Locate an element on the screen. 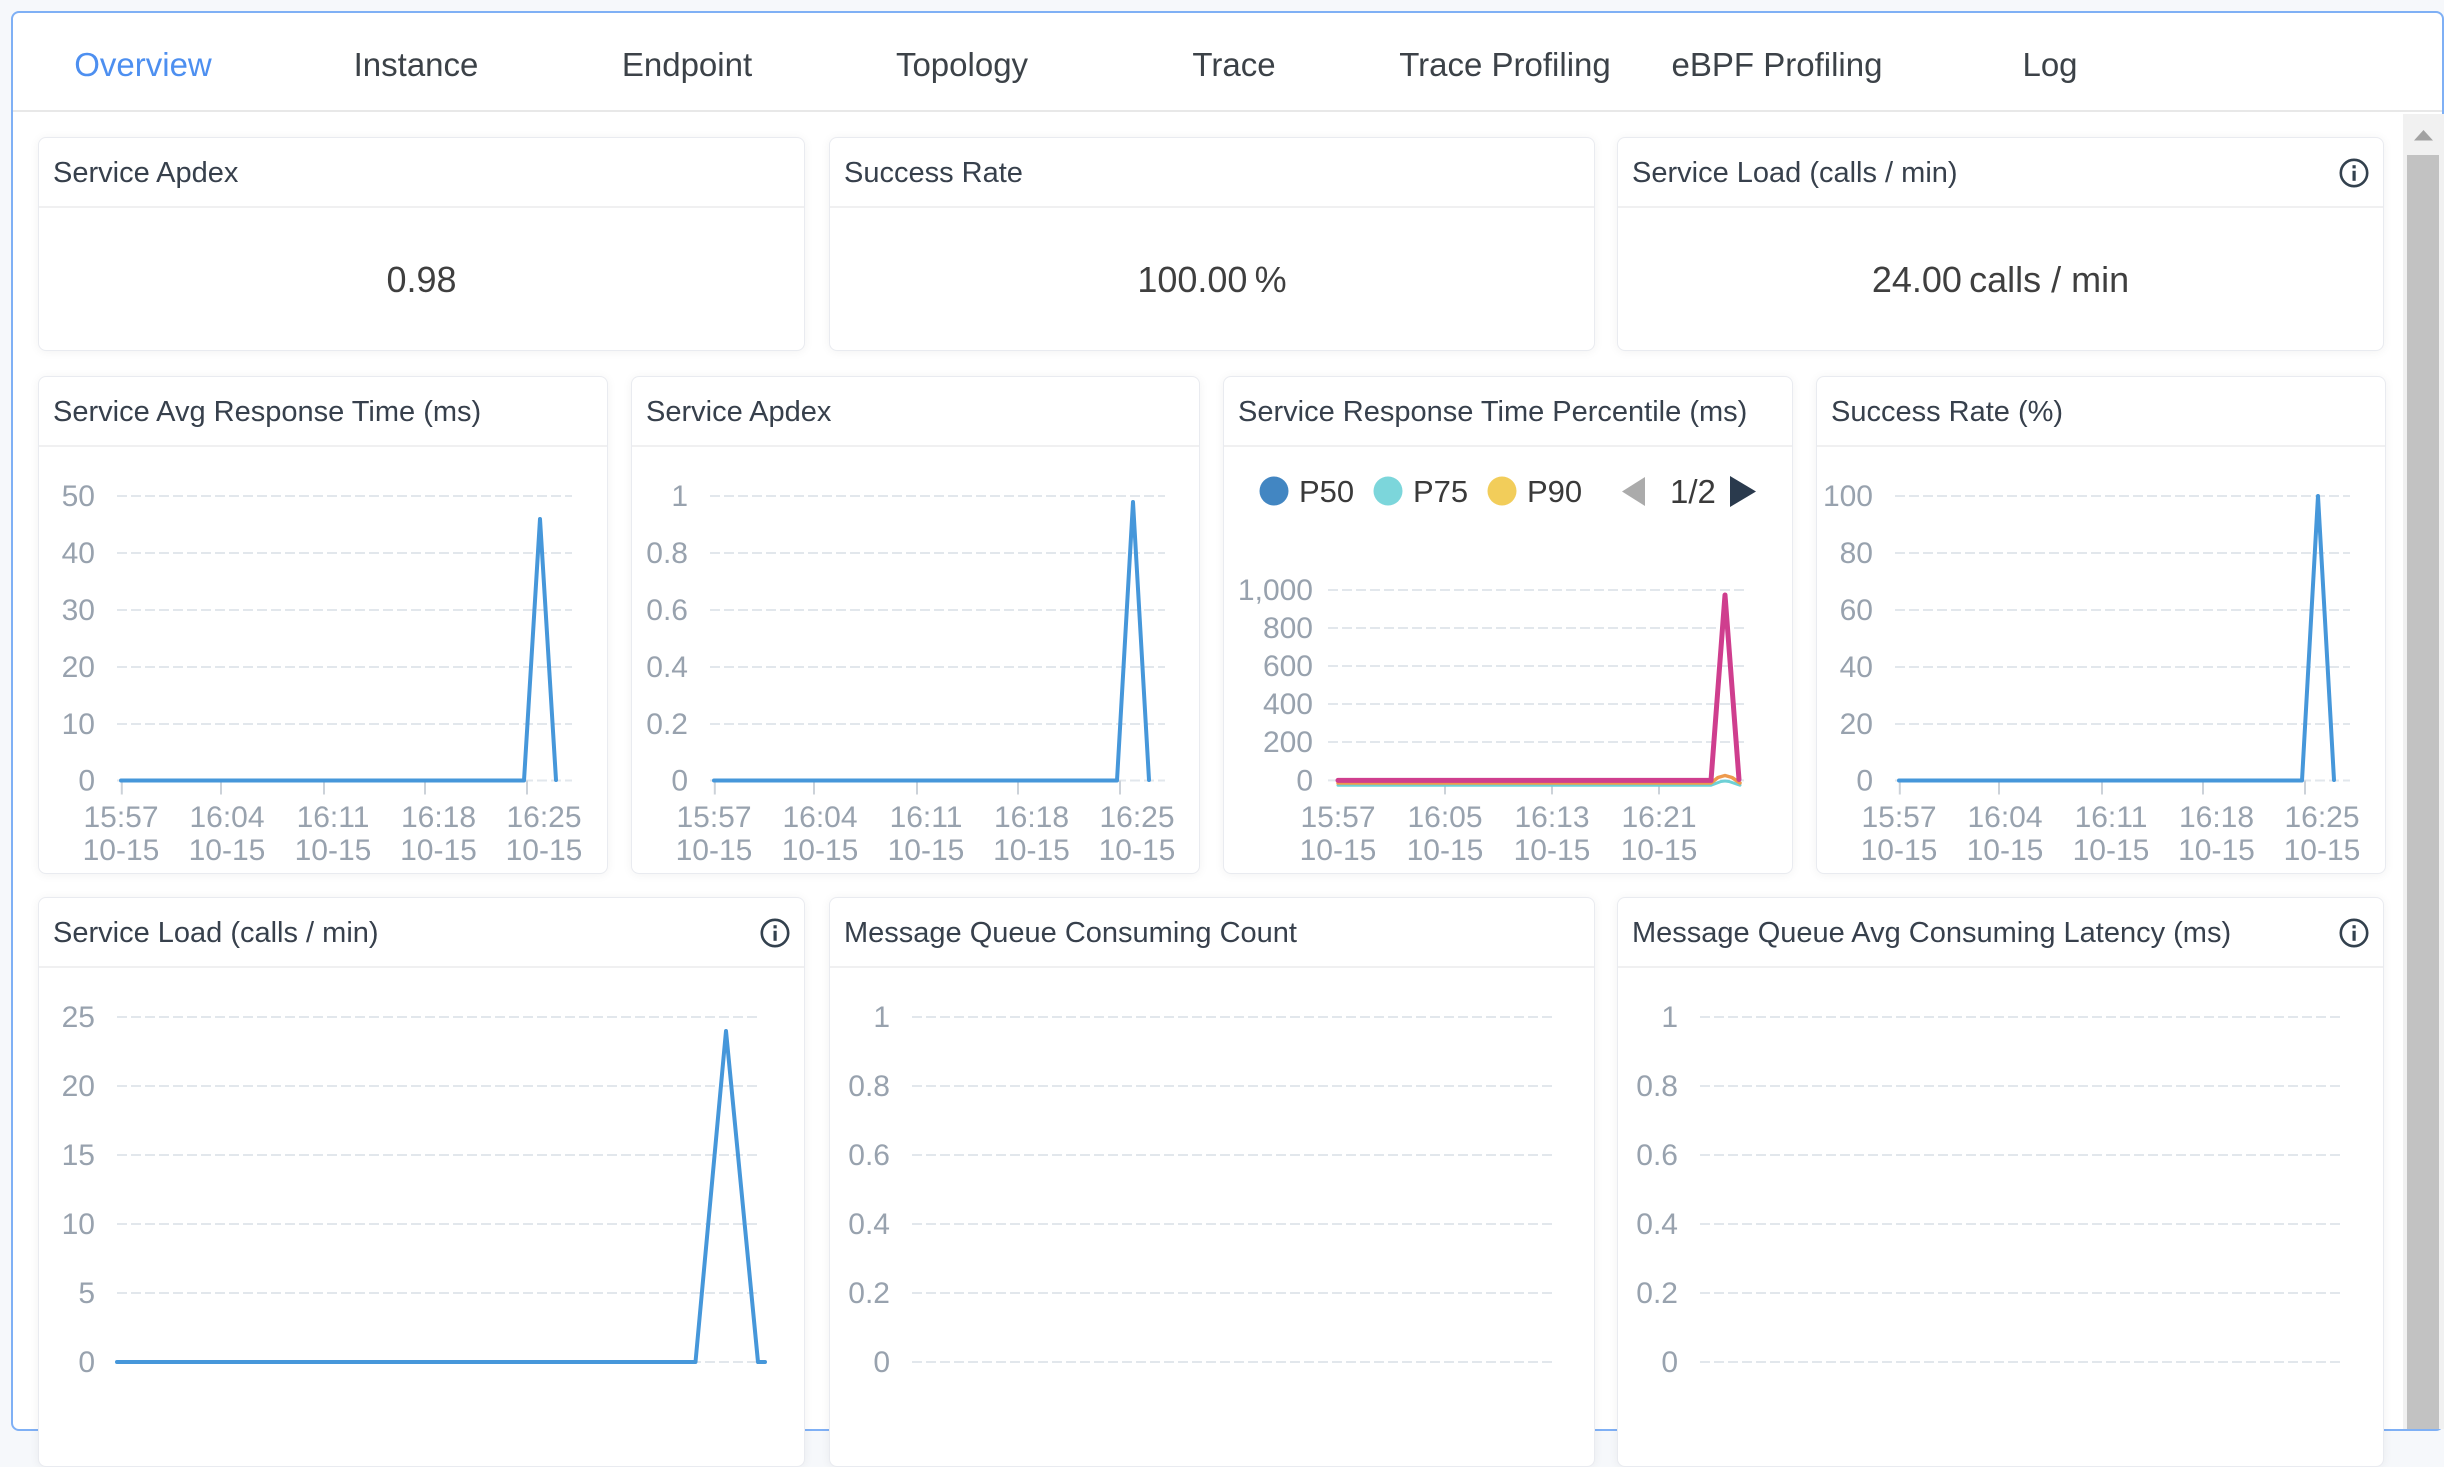 Image resolution: width=2444 pixels, height=1467 pixels. svg-text: 400 is located at coordinates (1288, 704).